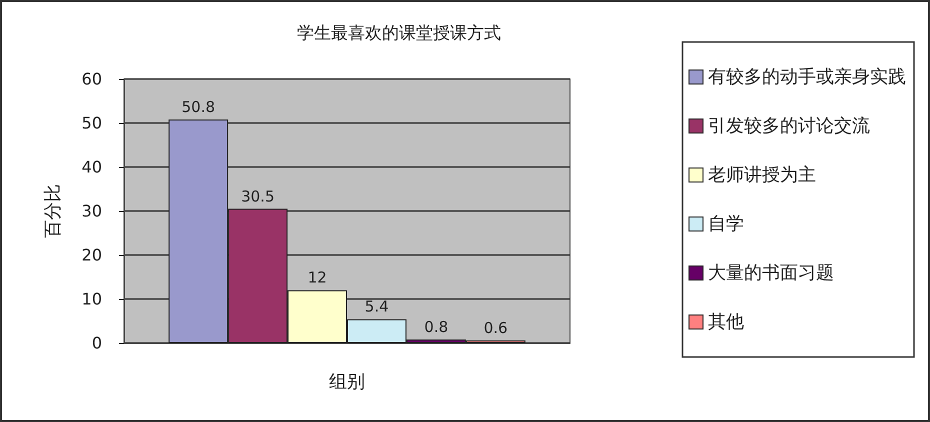 Image resolution: width=930 pixels, height=422 pixels. I want to click on legend-label: 引发较多的讨论交流, so click(789, 126).